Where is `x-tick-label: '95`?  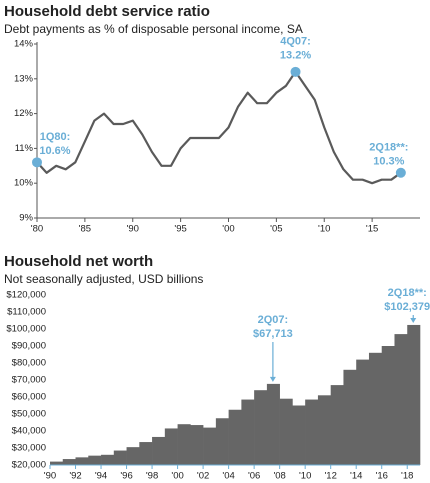 x-tick-label: '95 is located at coordinates (180, 229).